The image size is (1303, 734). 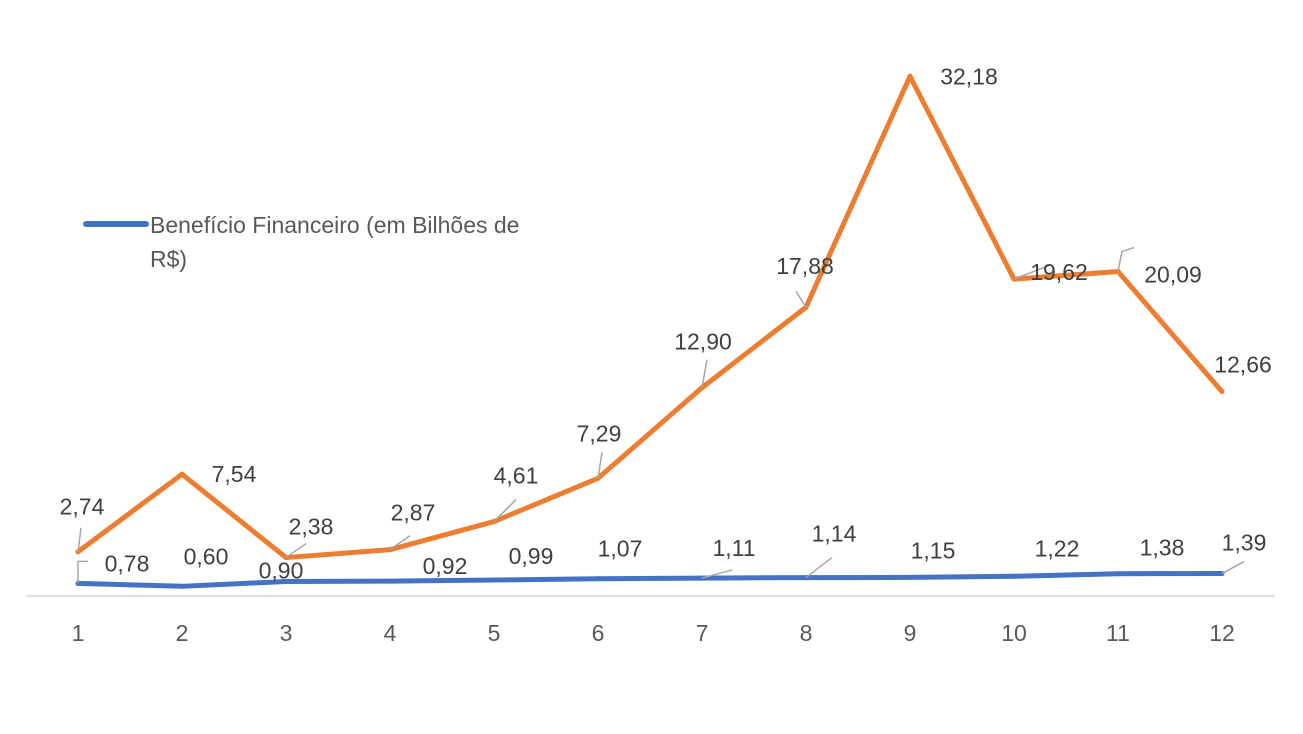 I want to click on data-label: 4,61, so click(x=516, y=476).